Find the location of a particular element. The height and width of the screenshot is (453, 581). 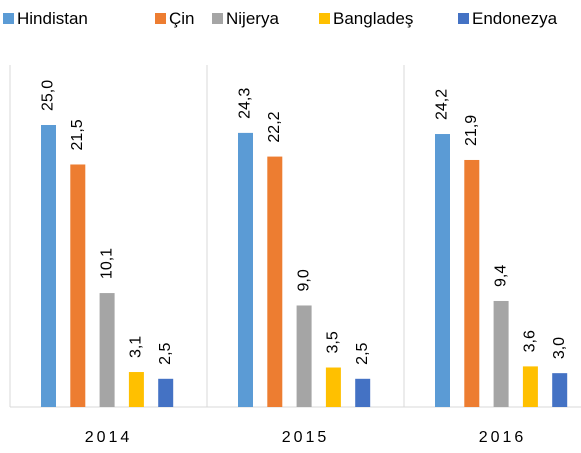

legend-label: Nijerya is located at coordinates (252, 18).